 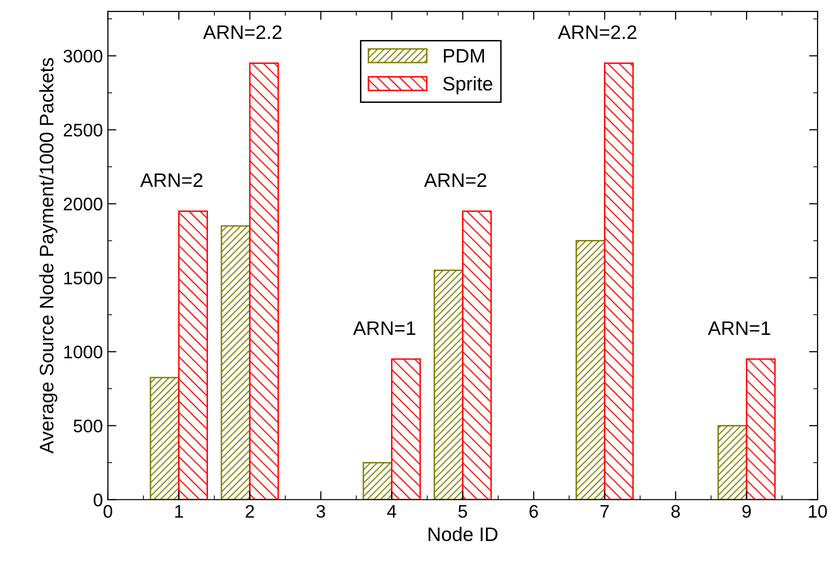 What do you see at coordinates (746, 511) in the screenshot?
I see `x-tick-label: 9` at bounding box center [746, 511].